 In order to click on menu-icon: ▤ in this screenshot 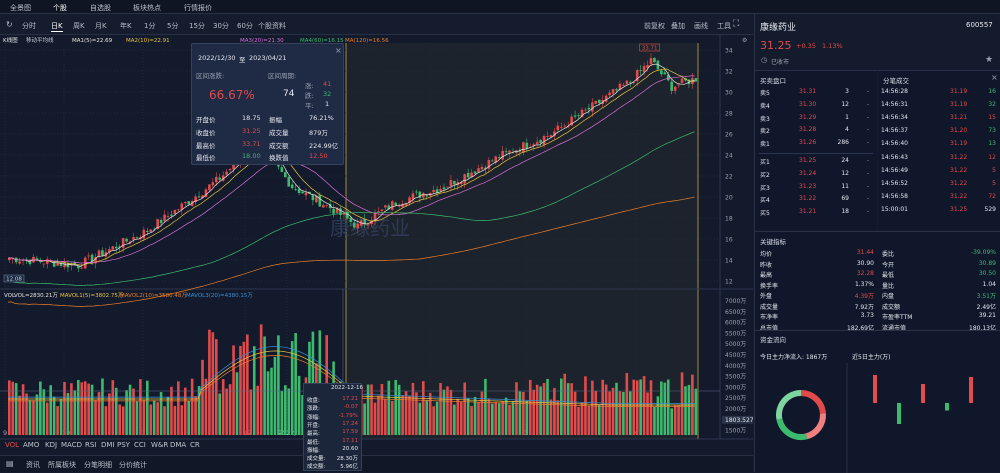, I will do `click(10, 463)`.